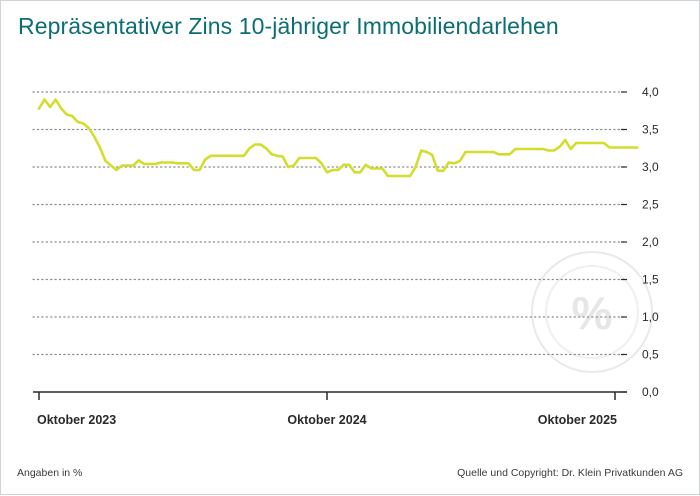 The height and width of the screenshot is (496, 700). What do you see at coordinates (650, 317) in the screenshot?
I see `y-tick-label: 1,0` at bounding box center [650, 317].